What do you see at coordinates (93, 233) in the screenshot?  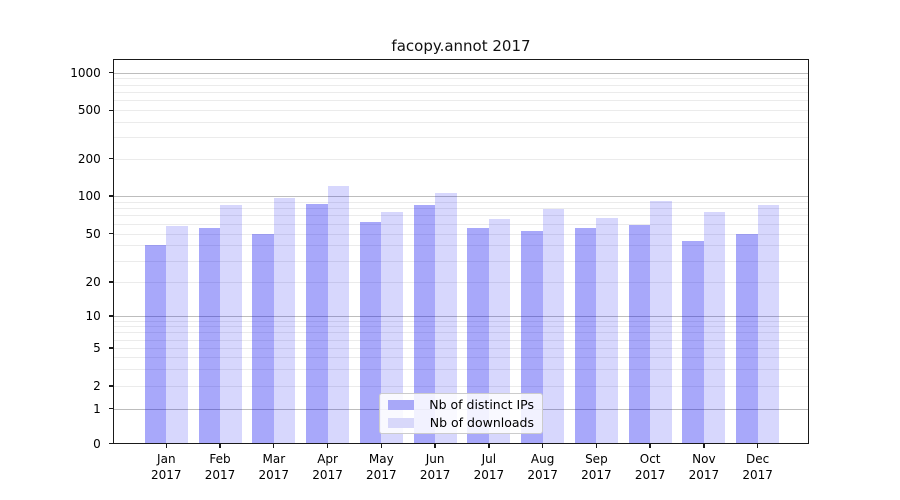 I see `y-tick-label: 50` at bounding box center [93, 233].